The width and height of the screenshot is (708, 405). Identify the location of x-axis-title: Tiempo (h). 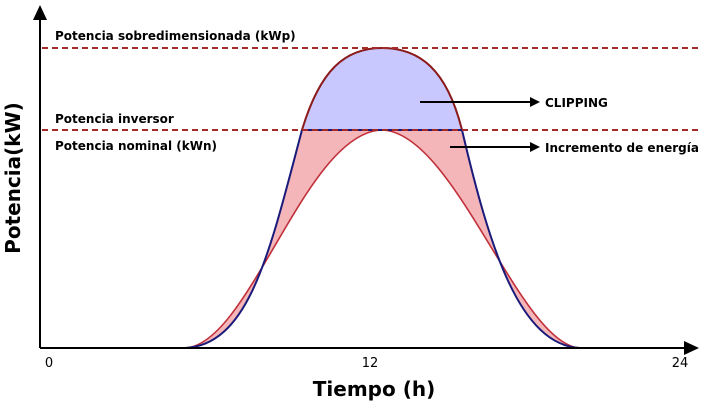
(374, 389).